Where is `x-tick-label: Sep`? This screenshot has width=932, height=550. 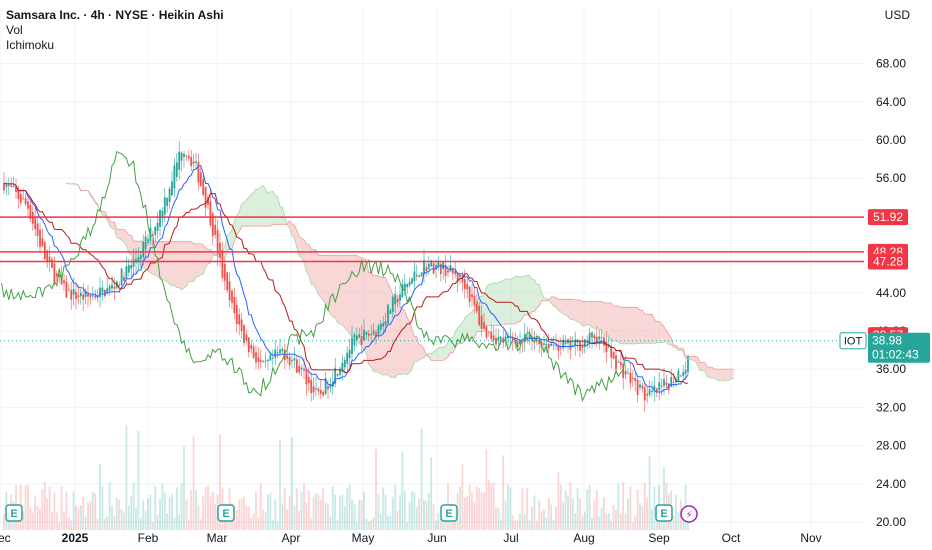 x-tick-label: Sep is located at coordinates (659, 538).